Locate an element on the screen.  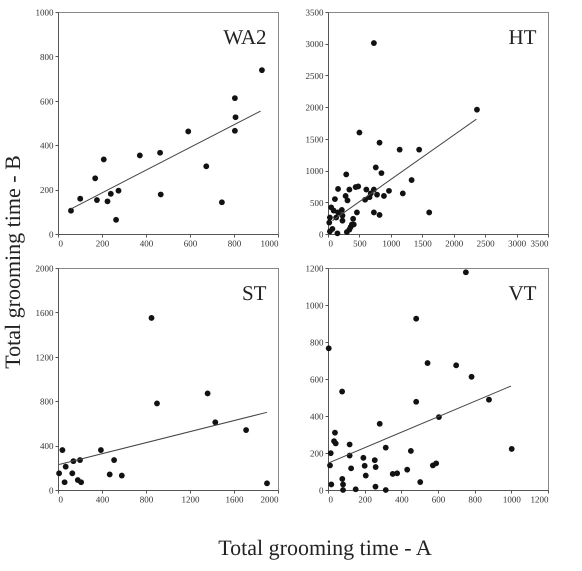
y-tick-label: 600 is located at coordinates (47, 101).